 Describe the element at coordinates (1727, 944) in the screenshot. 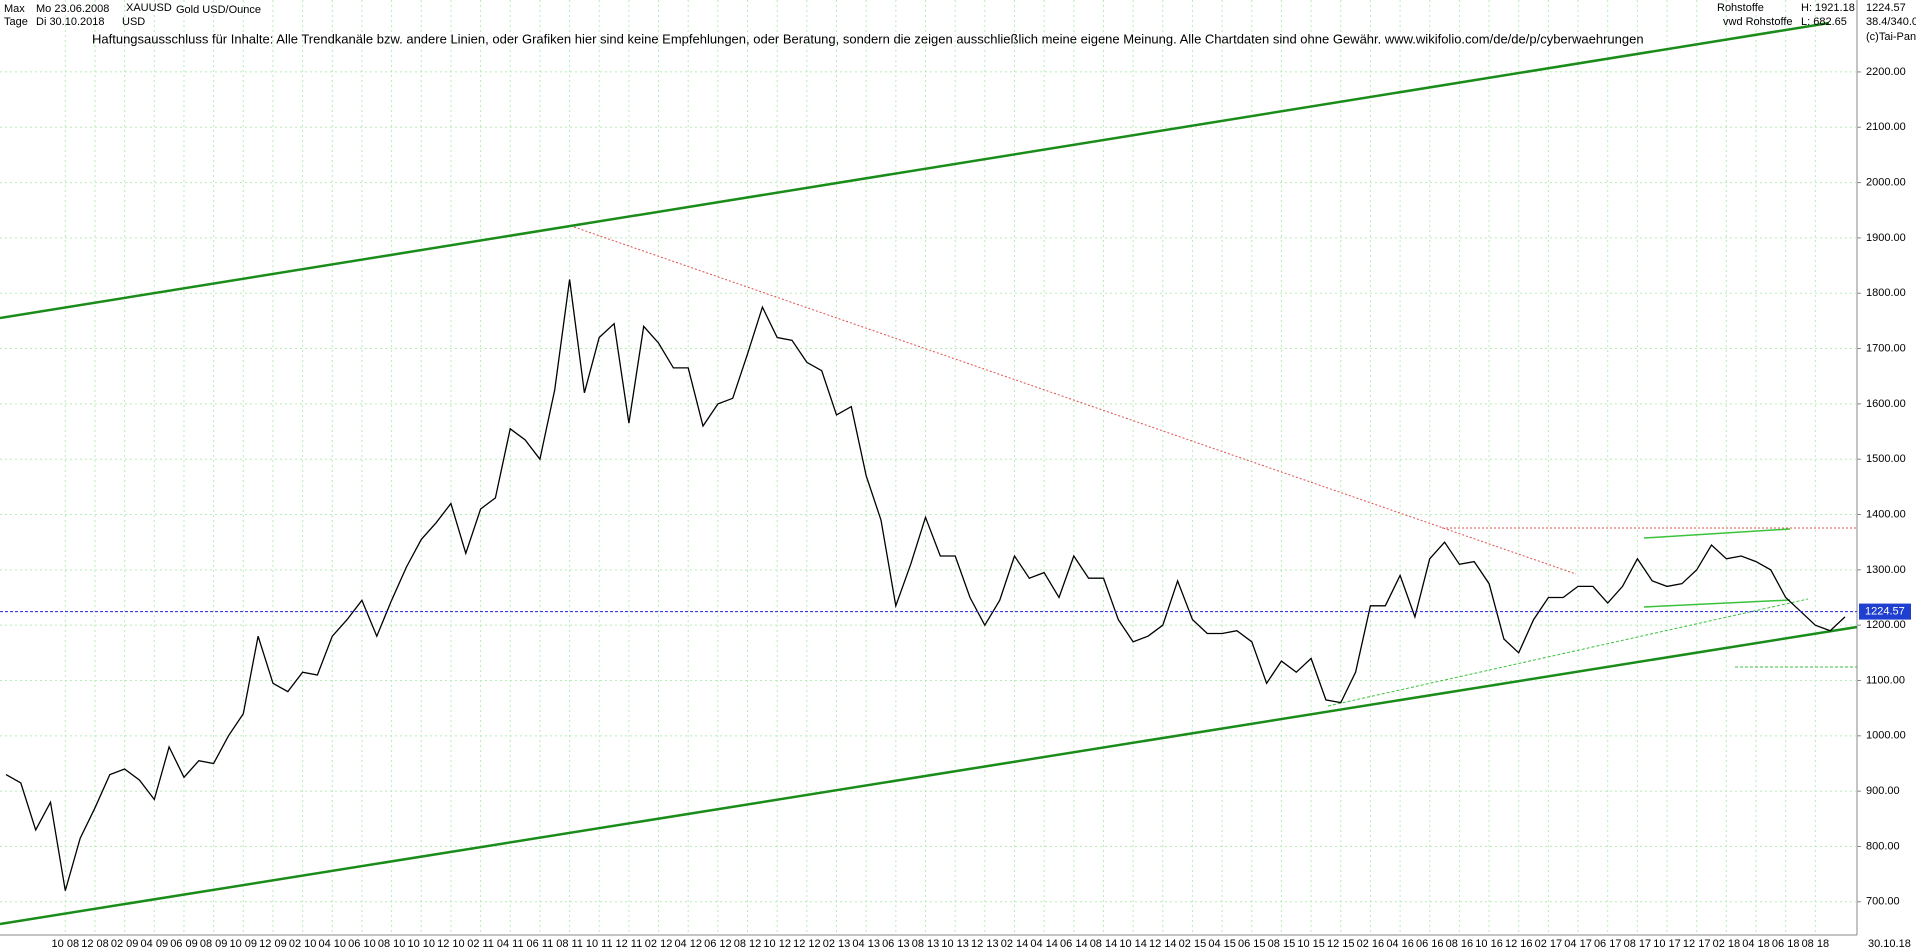

I see `x-tick-label: 02 18` at that location.